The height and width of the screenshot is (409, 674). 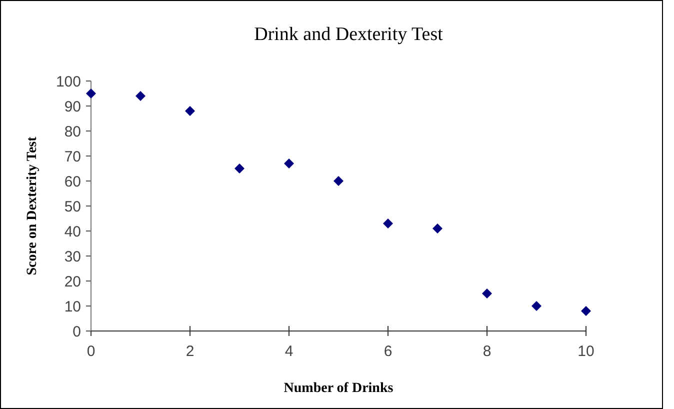 I want to click on x-tick-label: 0, so click(x=91, y=351).